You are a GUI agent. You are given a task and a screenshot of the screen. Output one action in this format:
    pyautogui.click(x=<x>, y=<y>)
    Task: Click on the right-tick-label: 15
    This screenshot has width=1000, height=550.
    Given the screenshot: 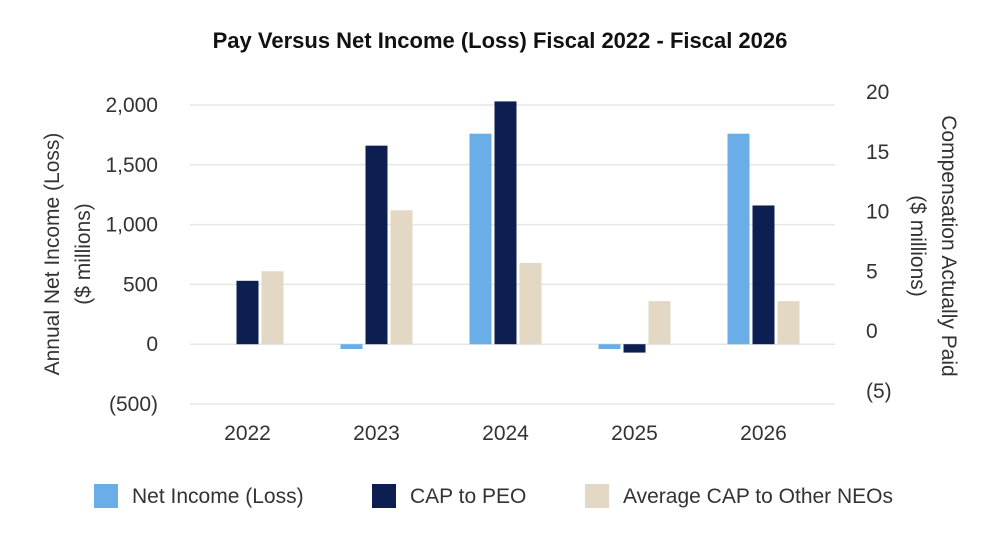 What is the action you would take?
    pyautogui.click(x=877, y=152)
    